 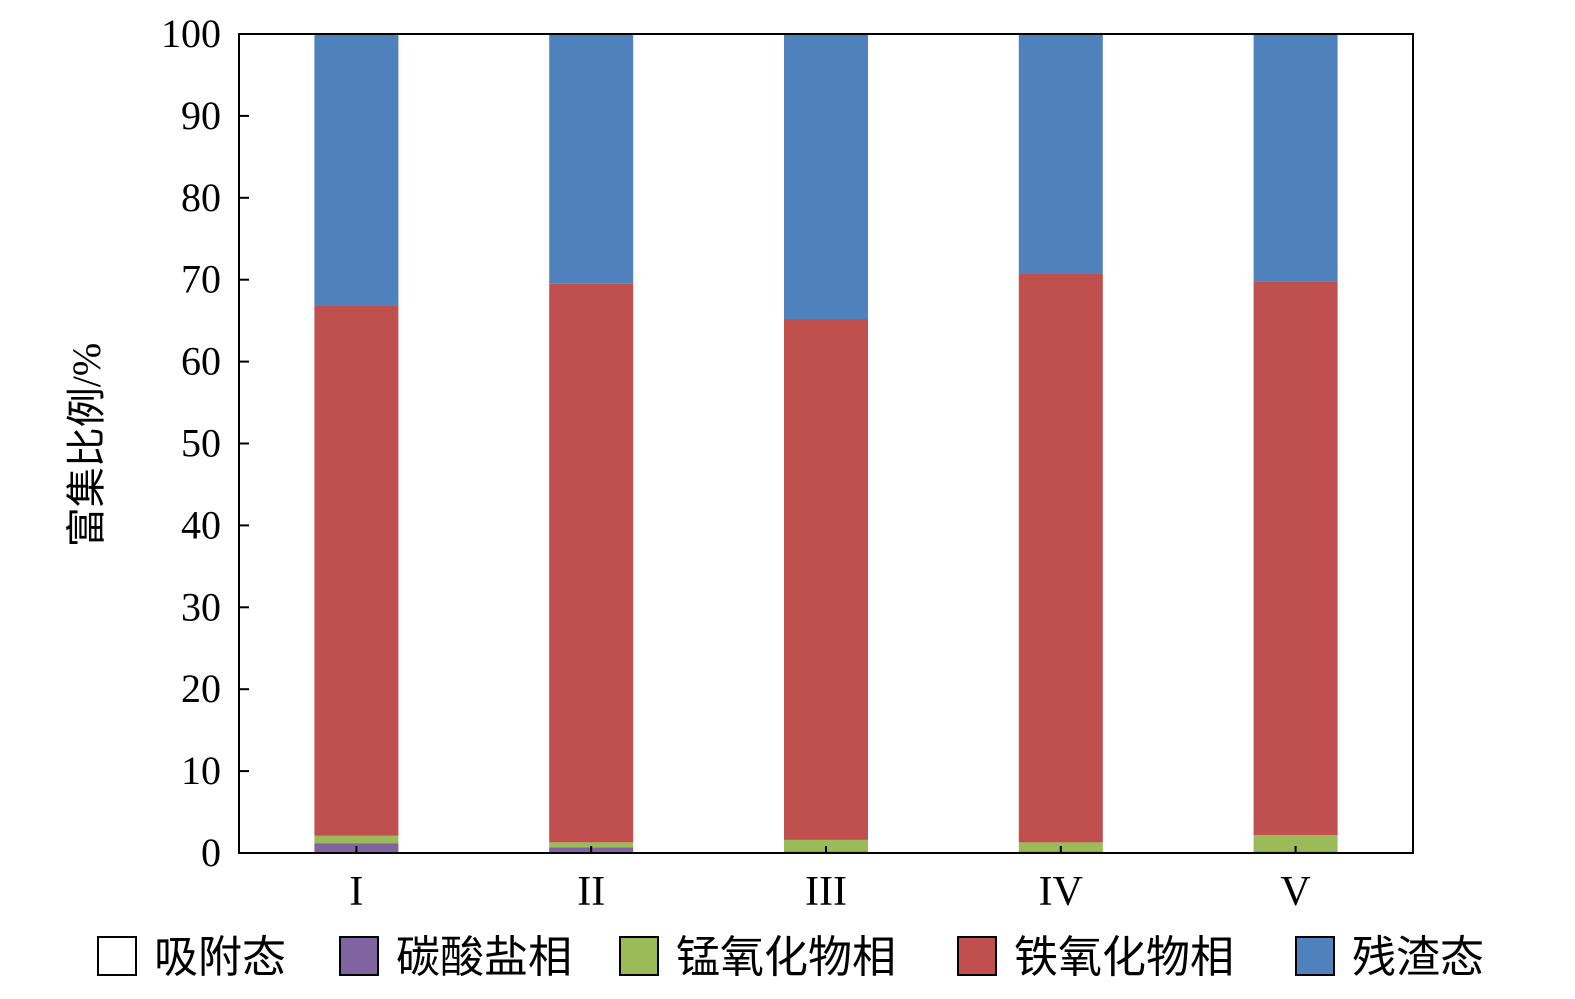 I want to click on legend-label: 碳酸盐相, so click(x=484, y=957).